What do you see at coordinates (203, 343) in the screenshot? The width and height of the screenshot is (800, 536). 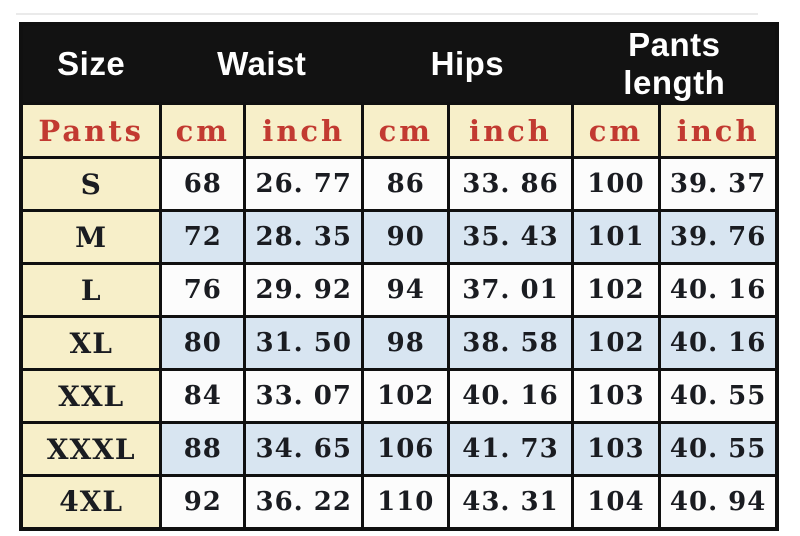 I see `waist-cm-value: 80` at bounding box center [203, 343].